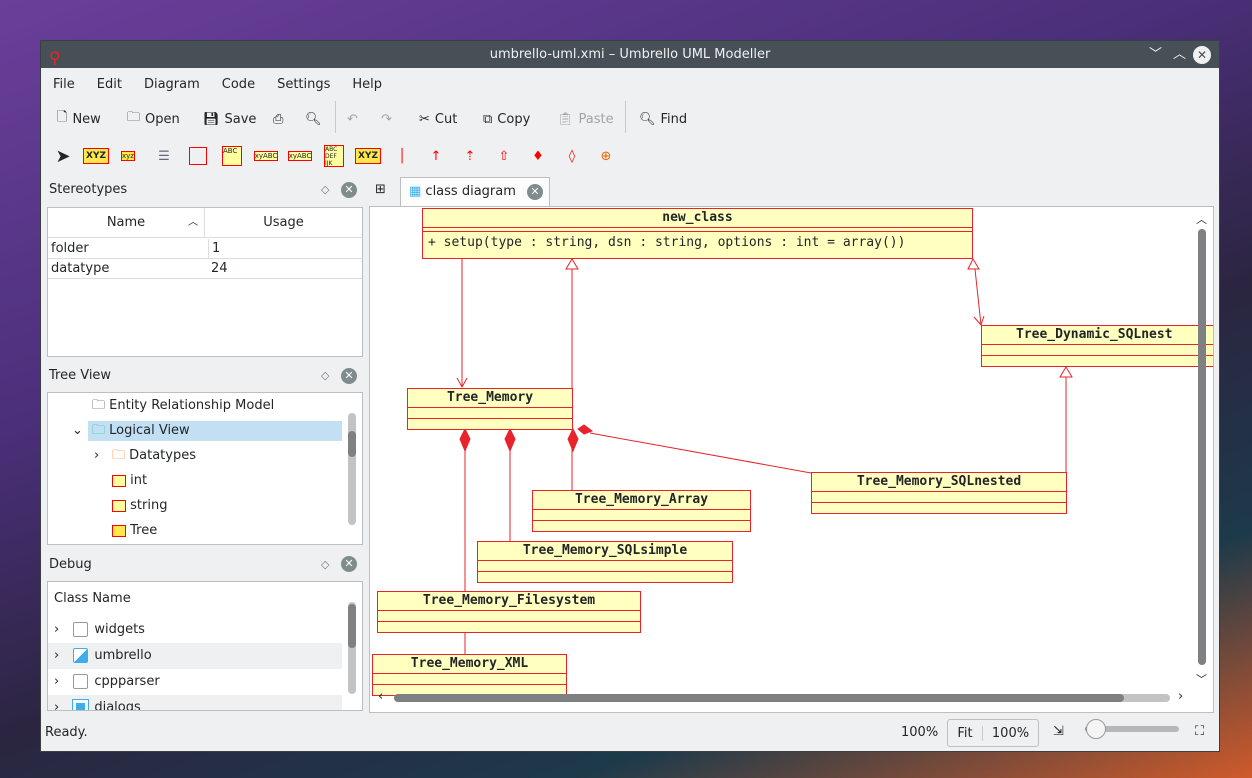 This screenshot has height=778, width=1252. I want to click on menu-edit: Edit, so click(109, 84).